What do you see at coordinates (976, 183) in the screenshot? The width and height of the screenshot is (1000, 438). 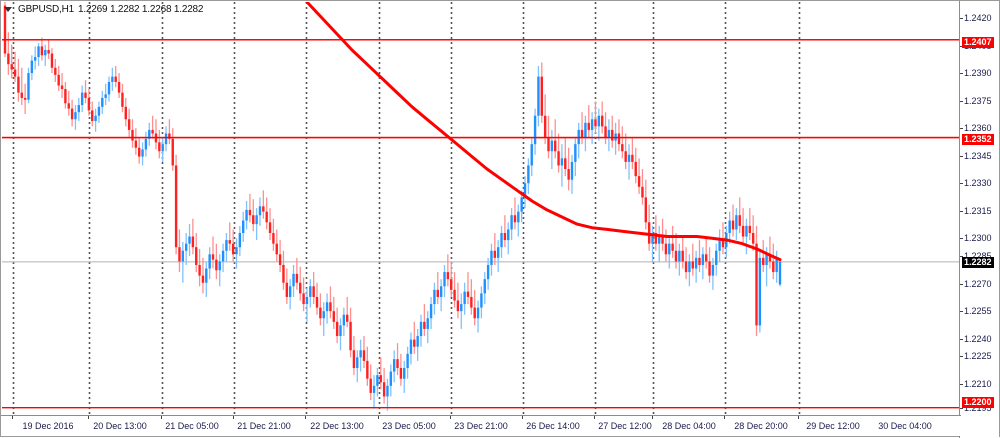 I see `price-tick: 1.2330` at bounding box center [976, 183].